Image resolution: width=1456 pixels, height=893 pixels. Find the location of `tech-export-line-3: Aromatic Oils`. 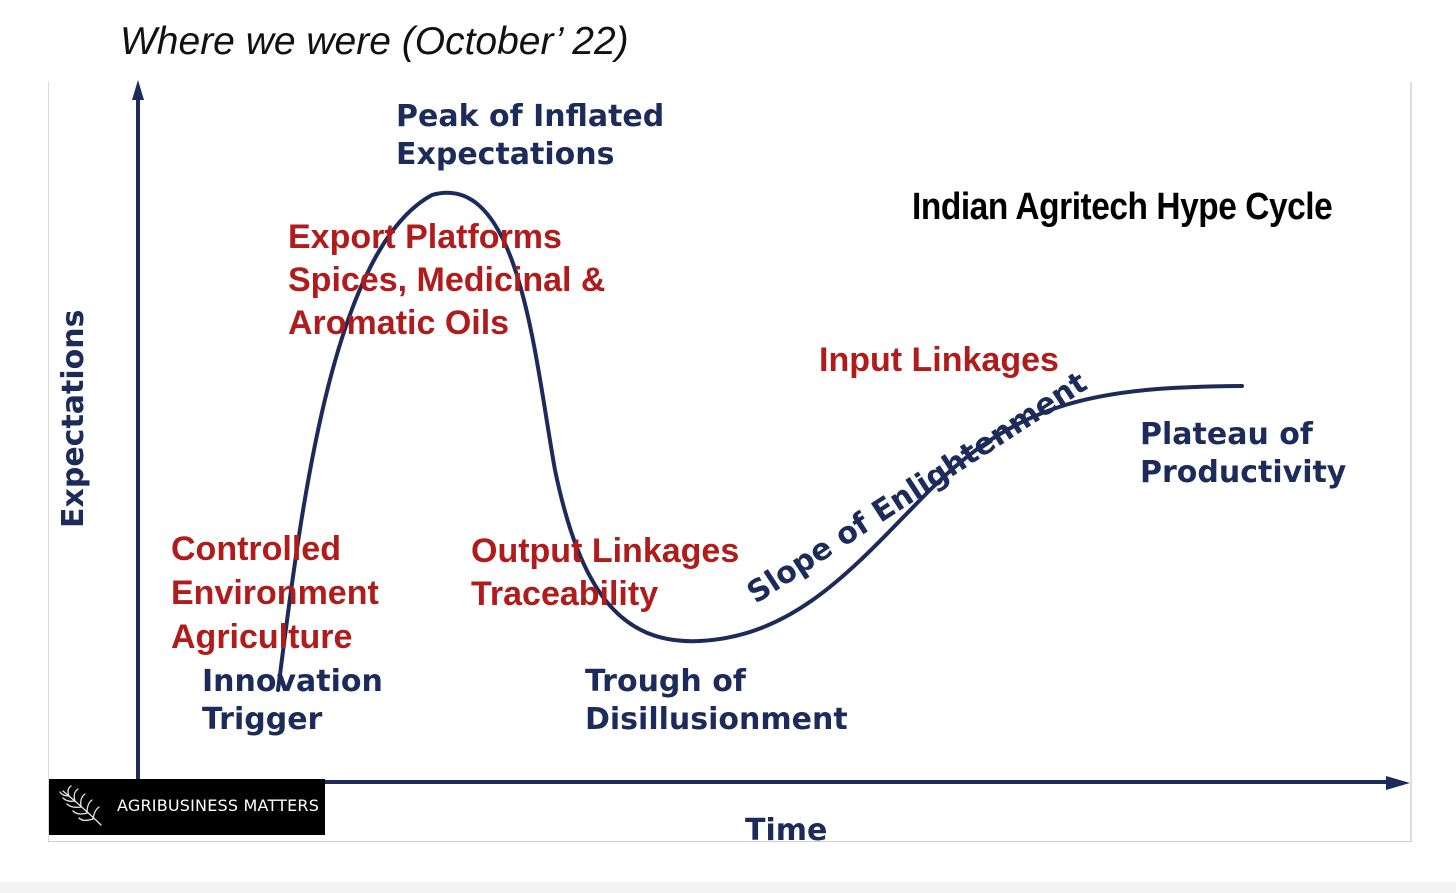

tech-export-line-3: Aromatic Oils is located at coordinates (399, 323).